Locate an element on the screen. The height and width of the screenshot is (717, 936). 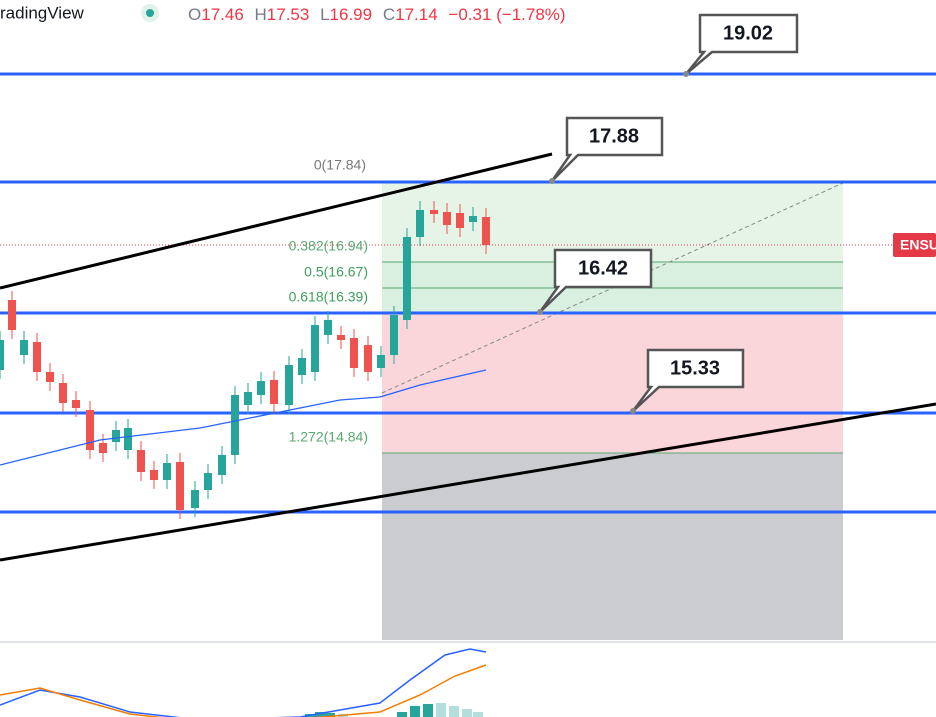
change: −0.31 (−1.78%) is located at coordinates (506, 14).